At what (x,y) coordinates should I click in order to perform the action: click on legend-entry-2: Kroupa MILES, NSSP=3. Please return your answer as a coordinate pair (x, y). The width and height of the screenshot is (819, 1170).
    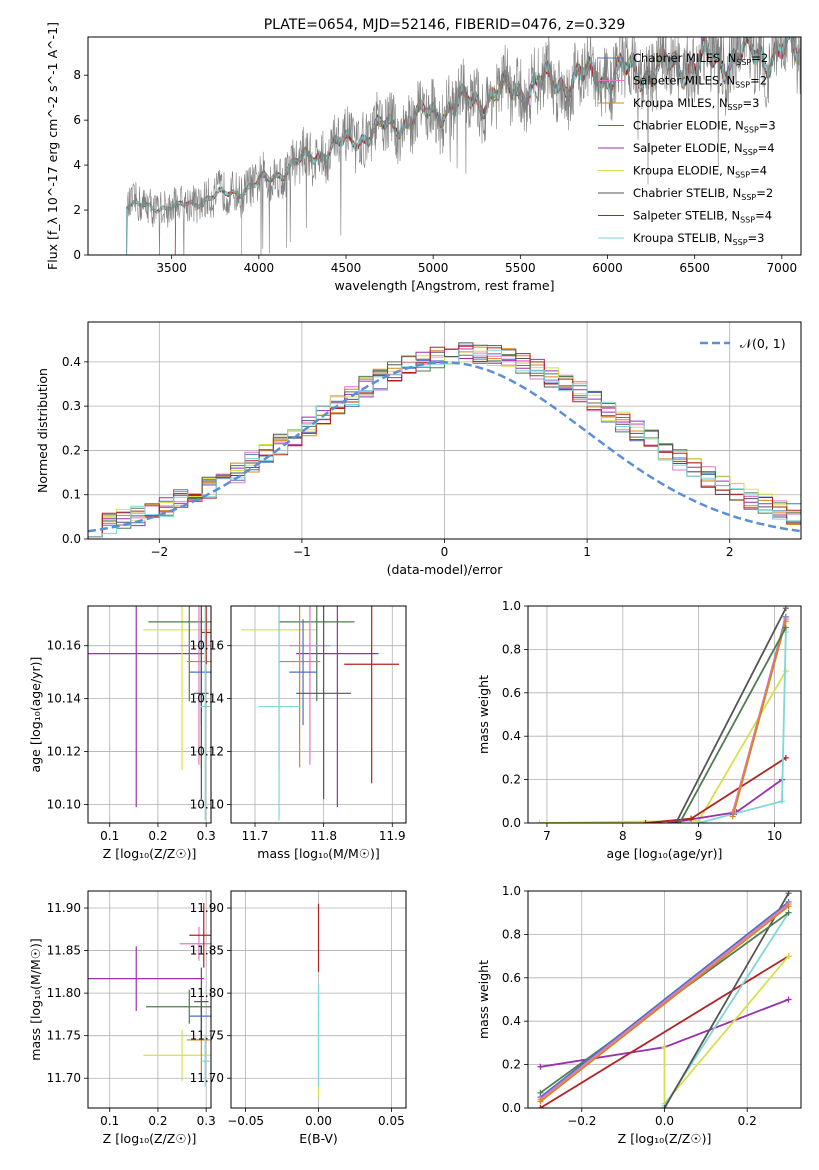
    Looking at the image, I should click on (696, 104).